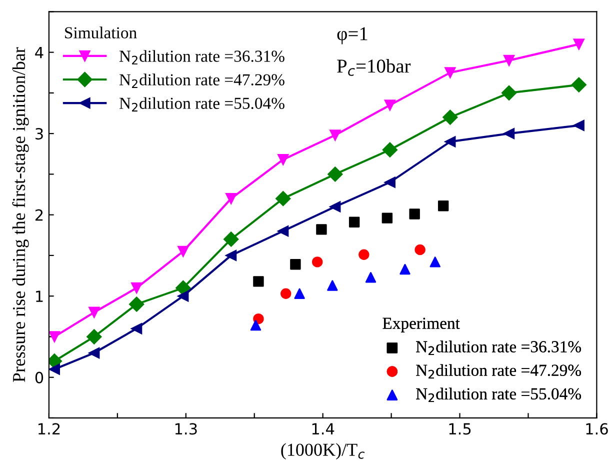 Image resolution: width=612 pixels, height=467 pixels. What do you see at coordinates (49, 428) in the screenshot?
I see `x-tick-label: 1.2` at bounding box center [49, 428].